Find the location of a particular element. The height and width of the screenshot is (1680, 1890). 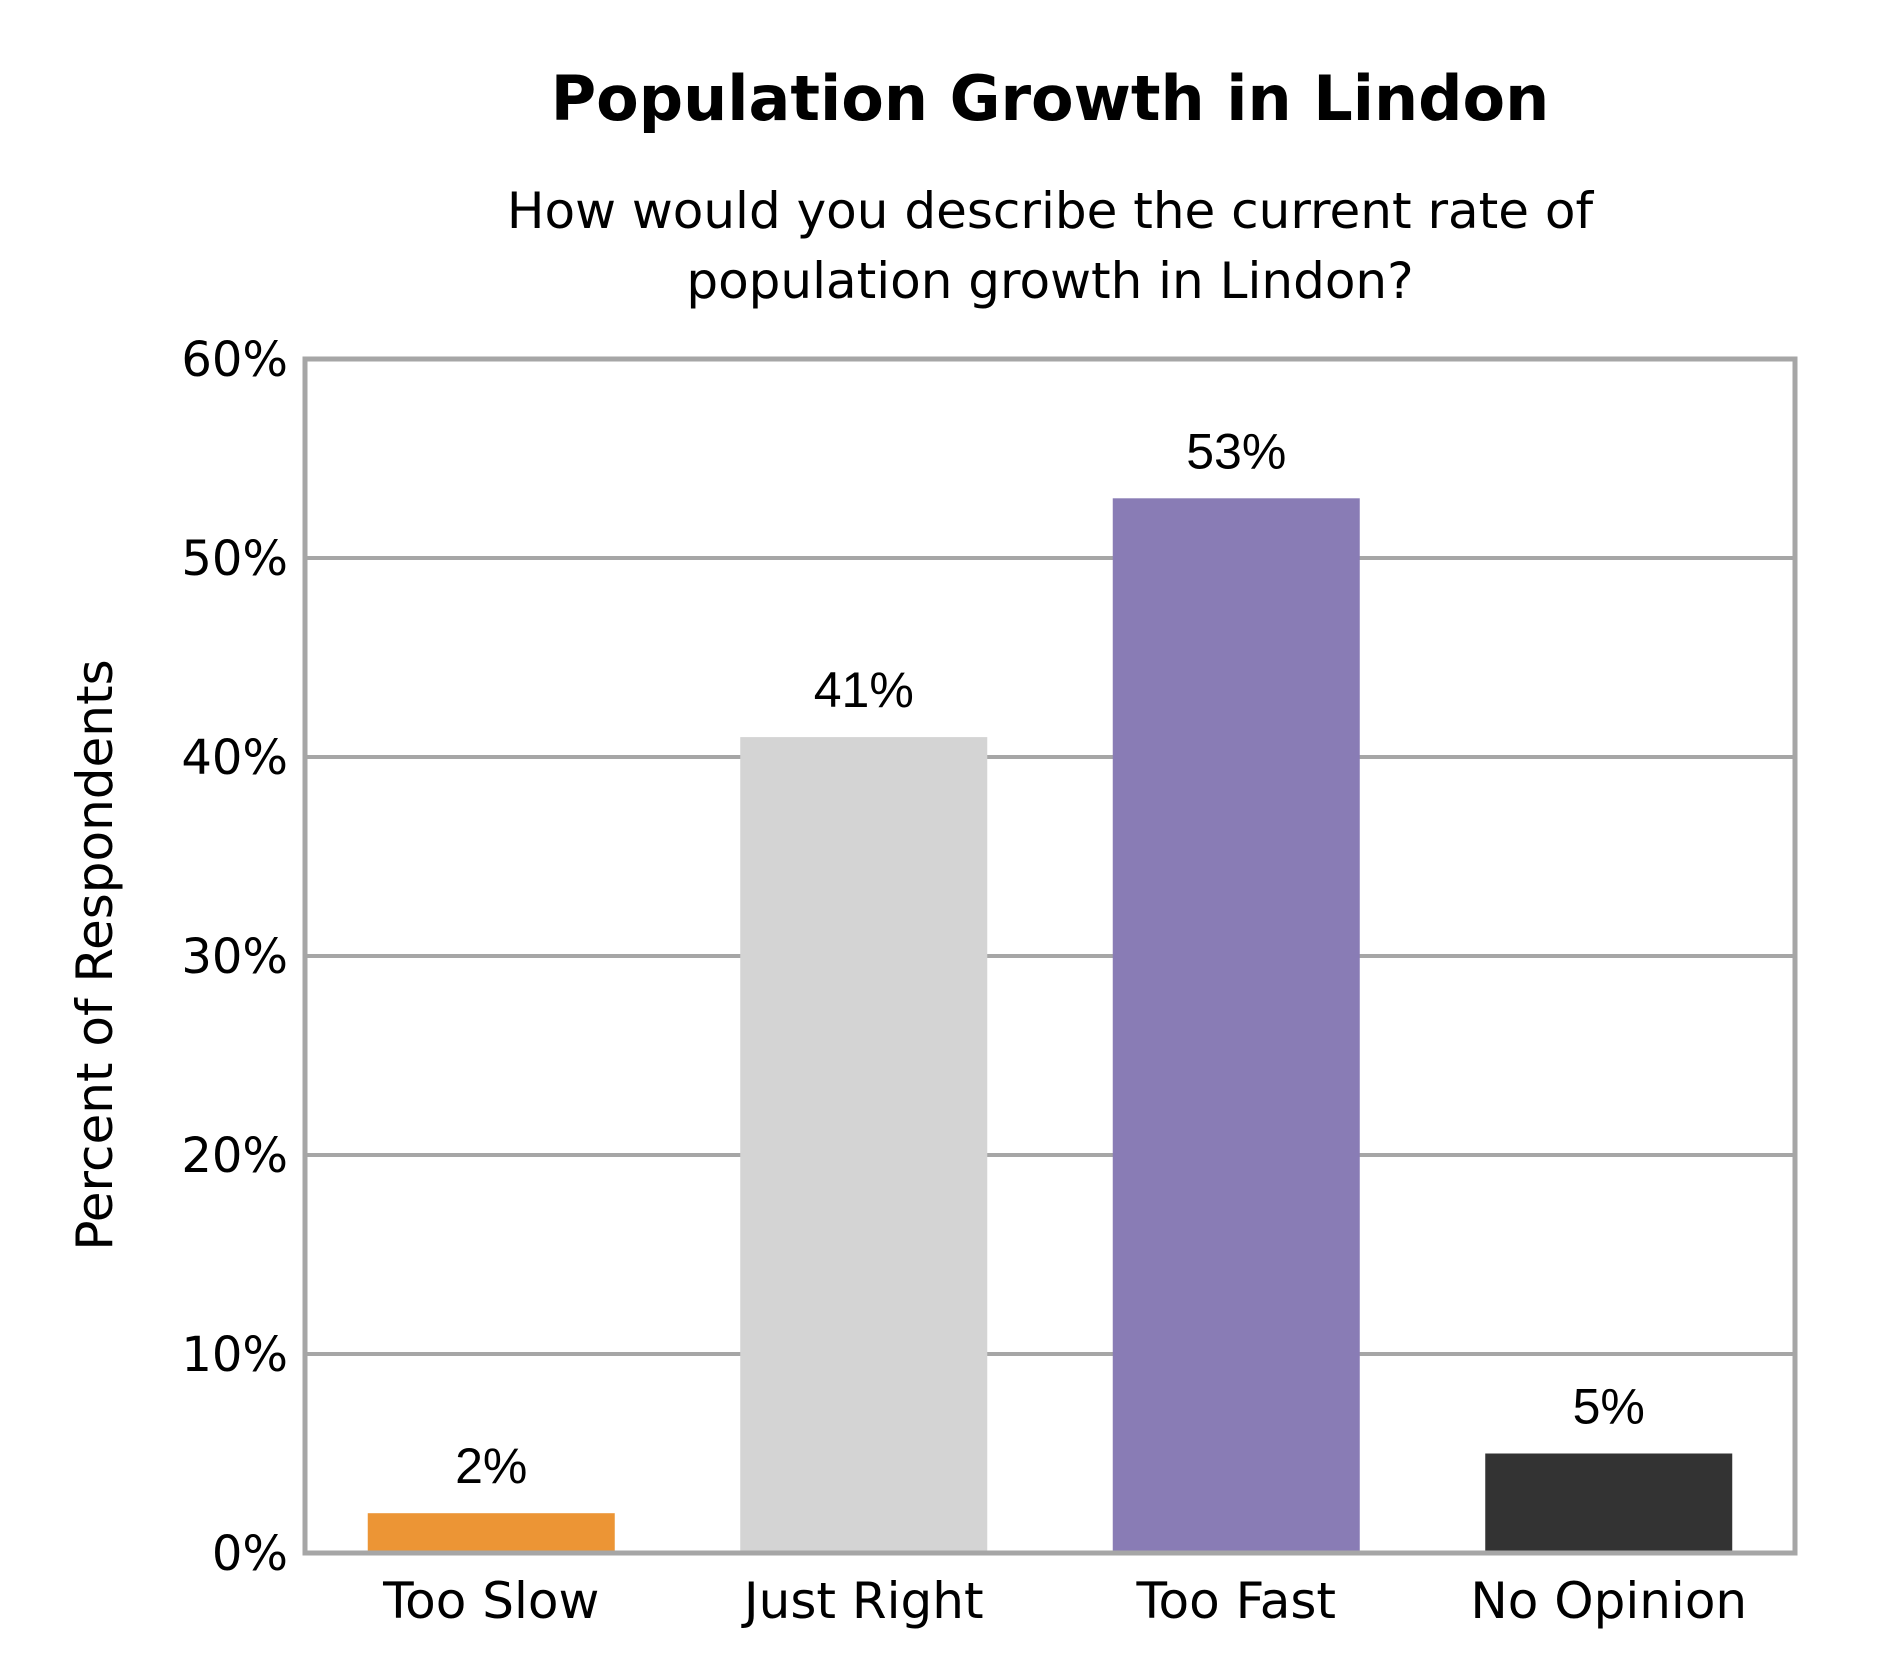

y-tick-labels: 0% 10% 20% 30% 40% 50% 60% is located at coordinates (234, 957).